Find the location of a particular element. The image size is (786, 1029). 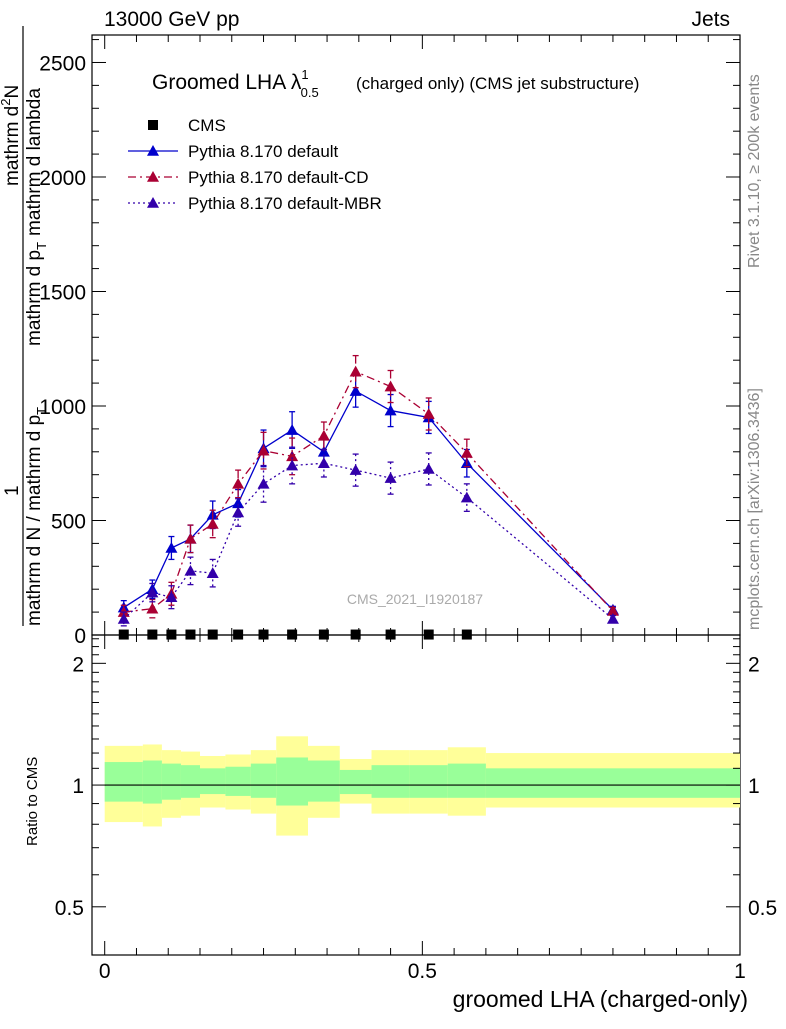

legend-entry: Pythia 8.170 default-MBR is located at coordinates (255, 203).